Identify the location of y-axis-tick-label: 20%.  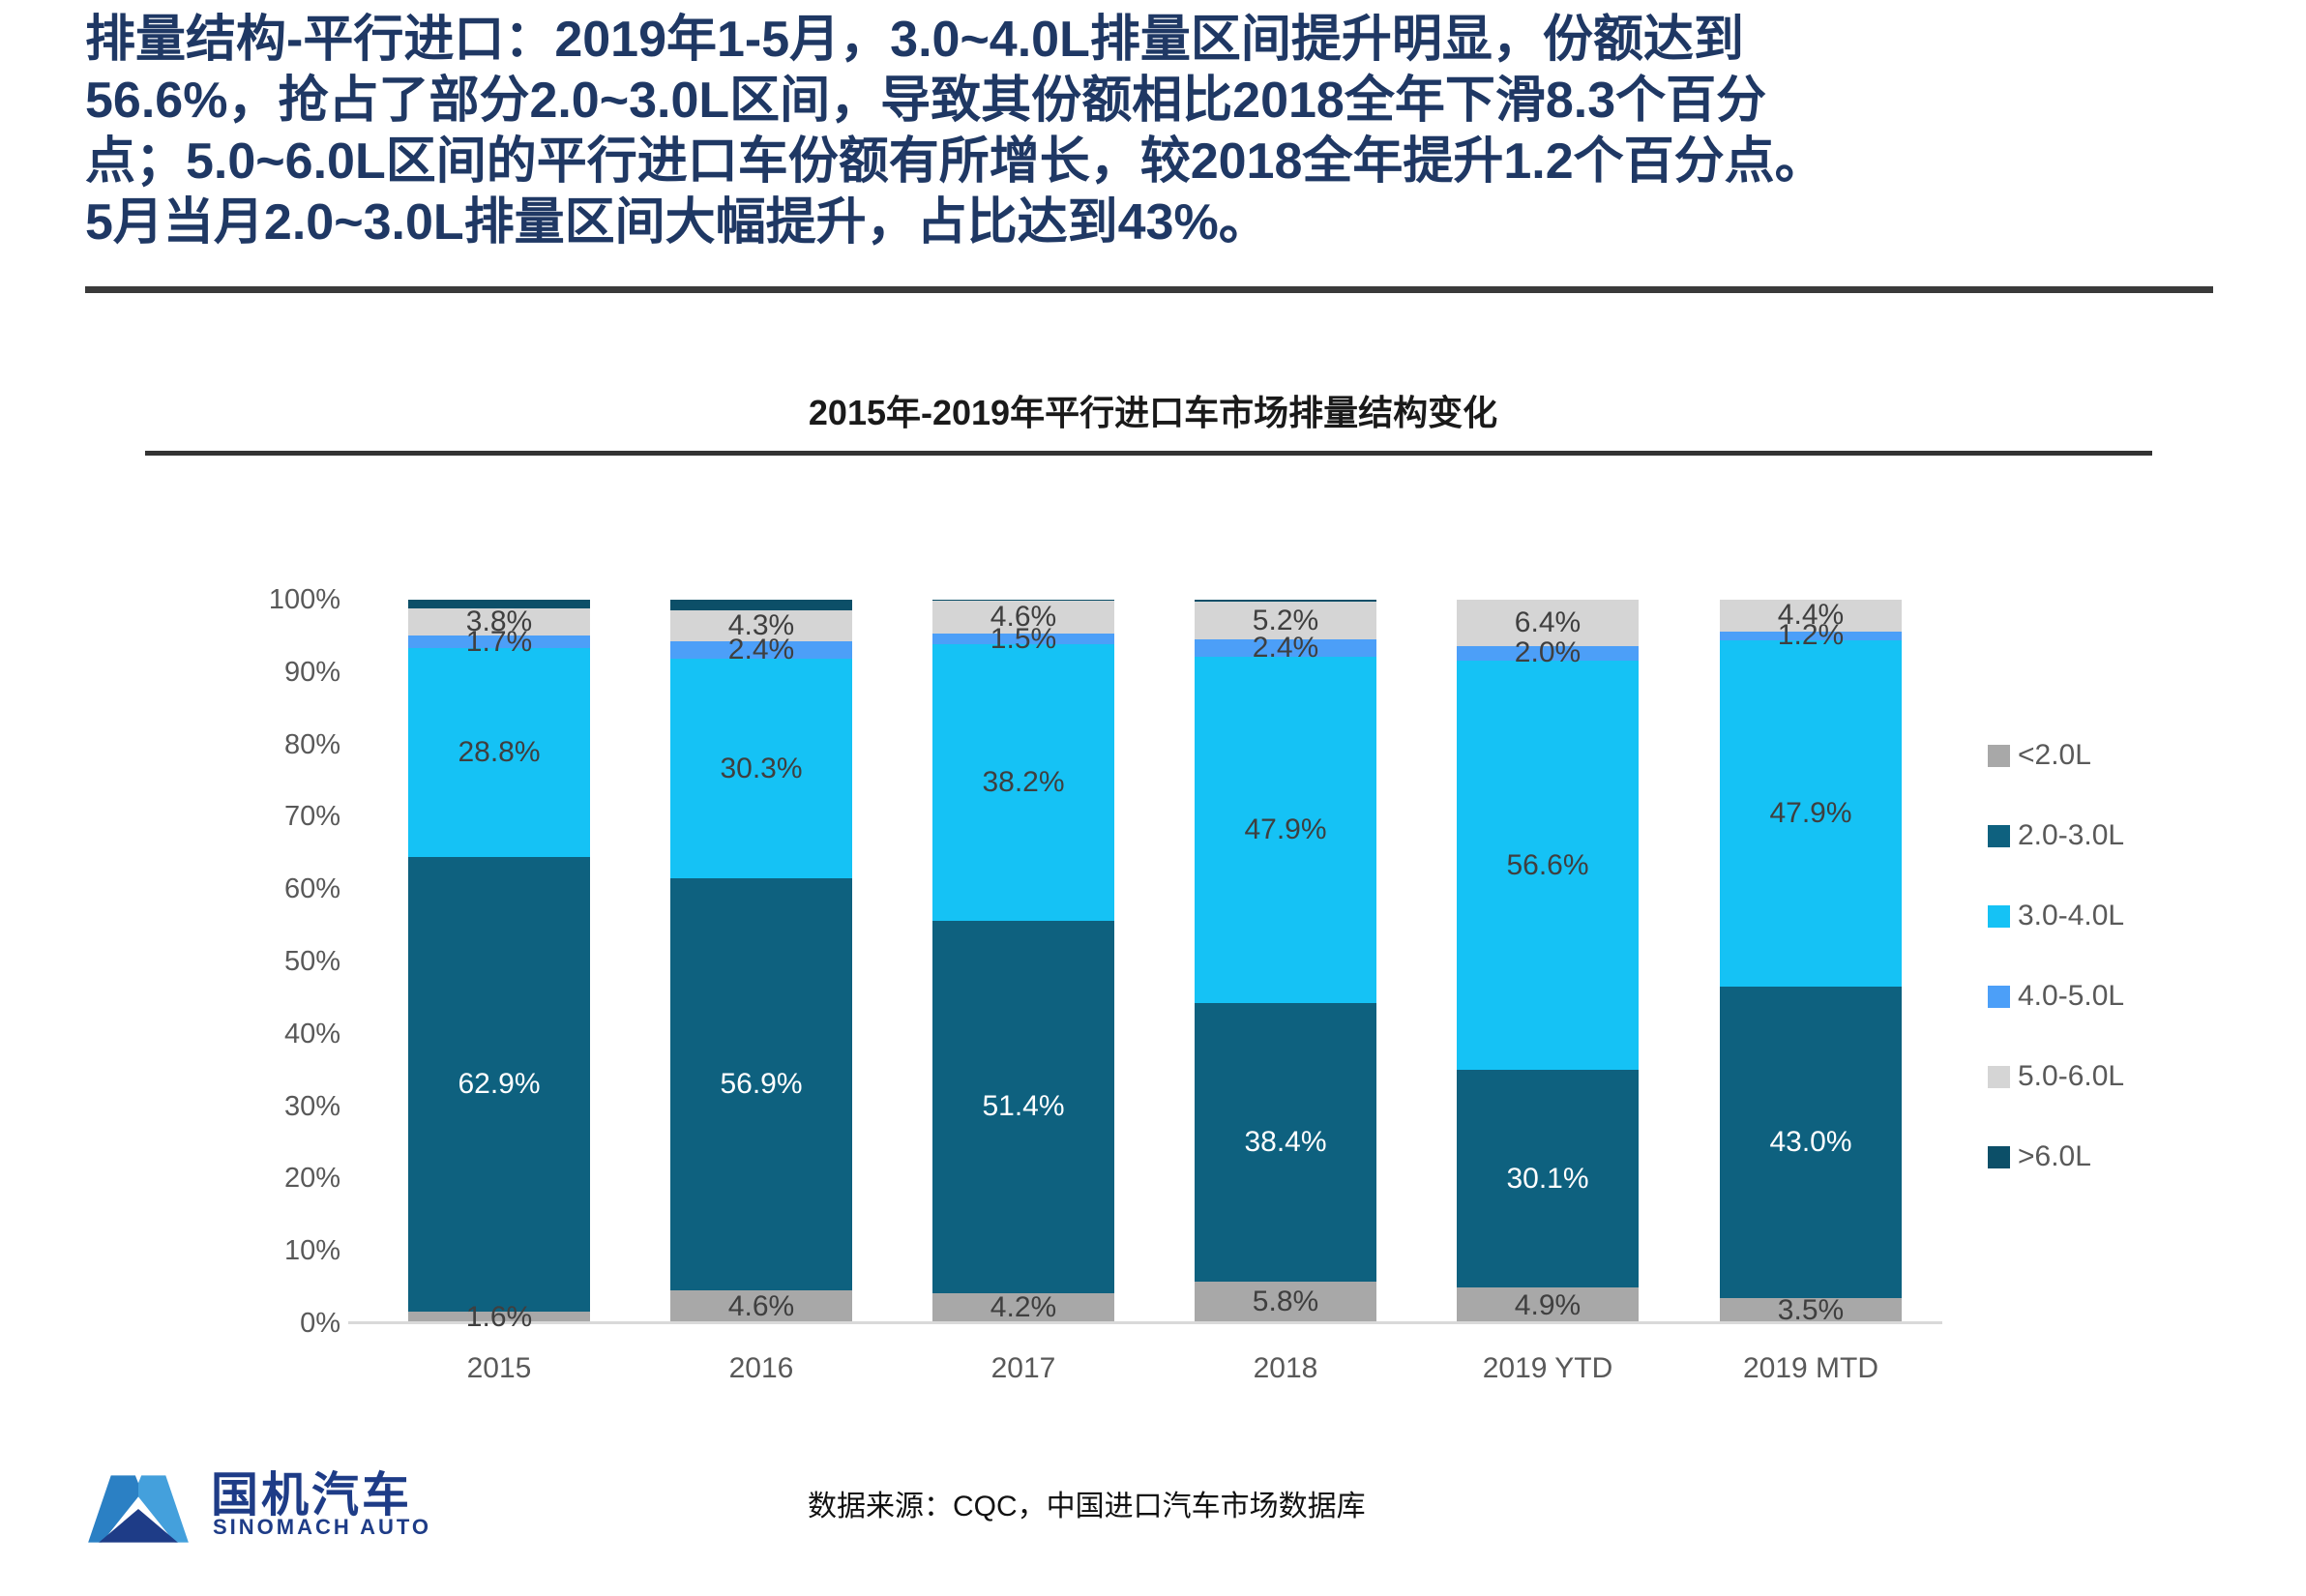
(311, 1179).